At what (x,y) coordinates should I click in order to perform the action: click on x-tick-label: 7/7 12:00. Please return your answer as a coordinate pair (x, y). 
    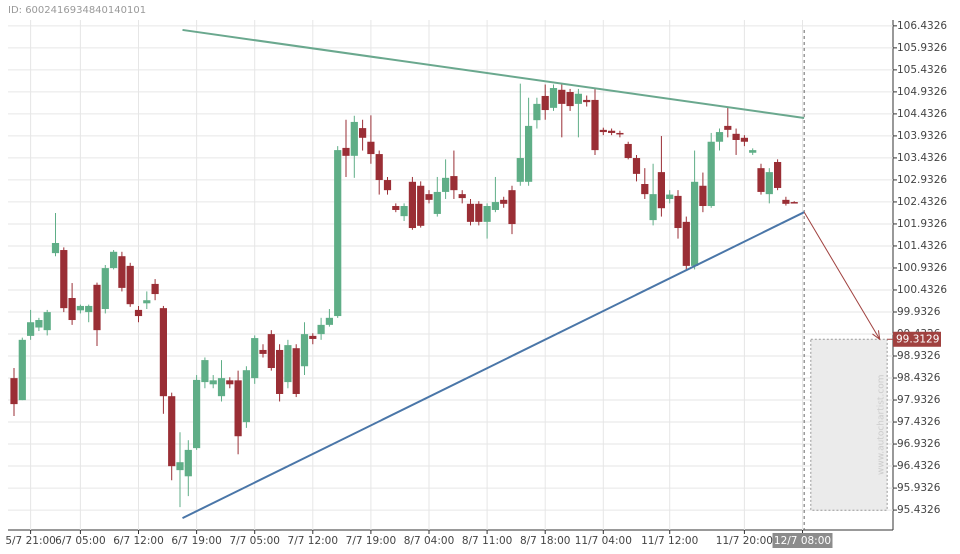
    Looking at the image, I should click on (313, 541).